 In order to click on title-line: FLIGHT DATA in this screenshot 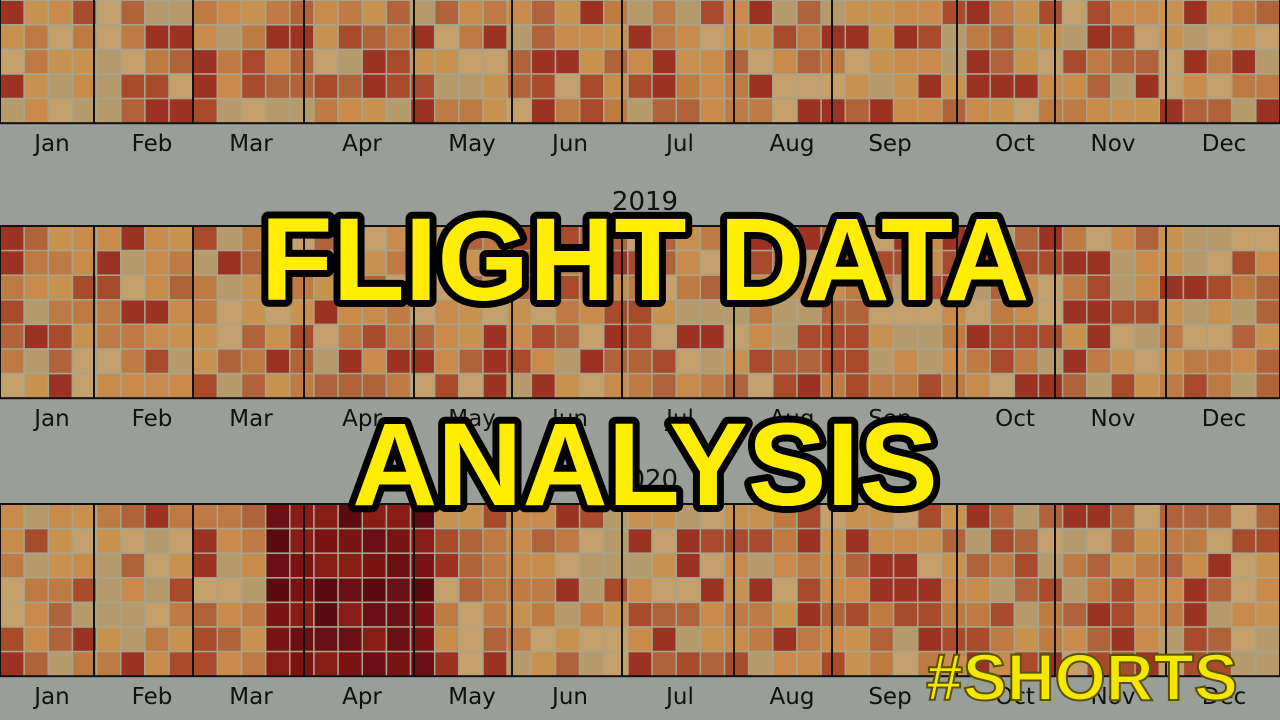, I will do `click(644, 260)`.